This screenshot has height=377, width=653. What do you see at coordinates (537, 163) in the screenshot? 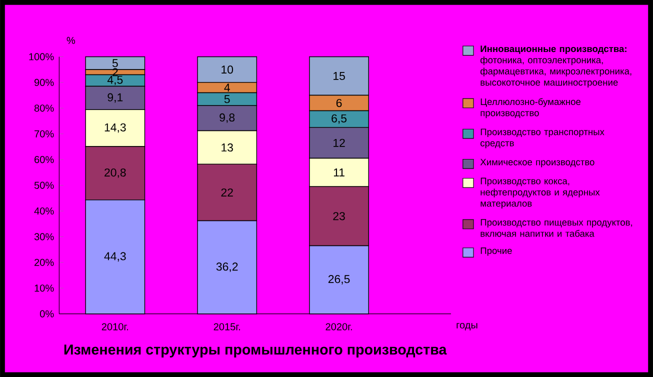
I see `legend-label: Химическое производство` at bounding box center [537, 163].